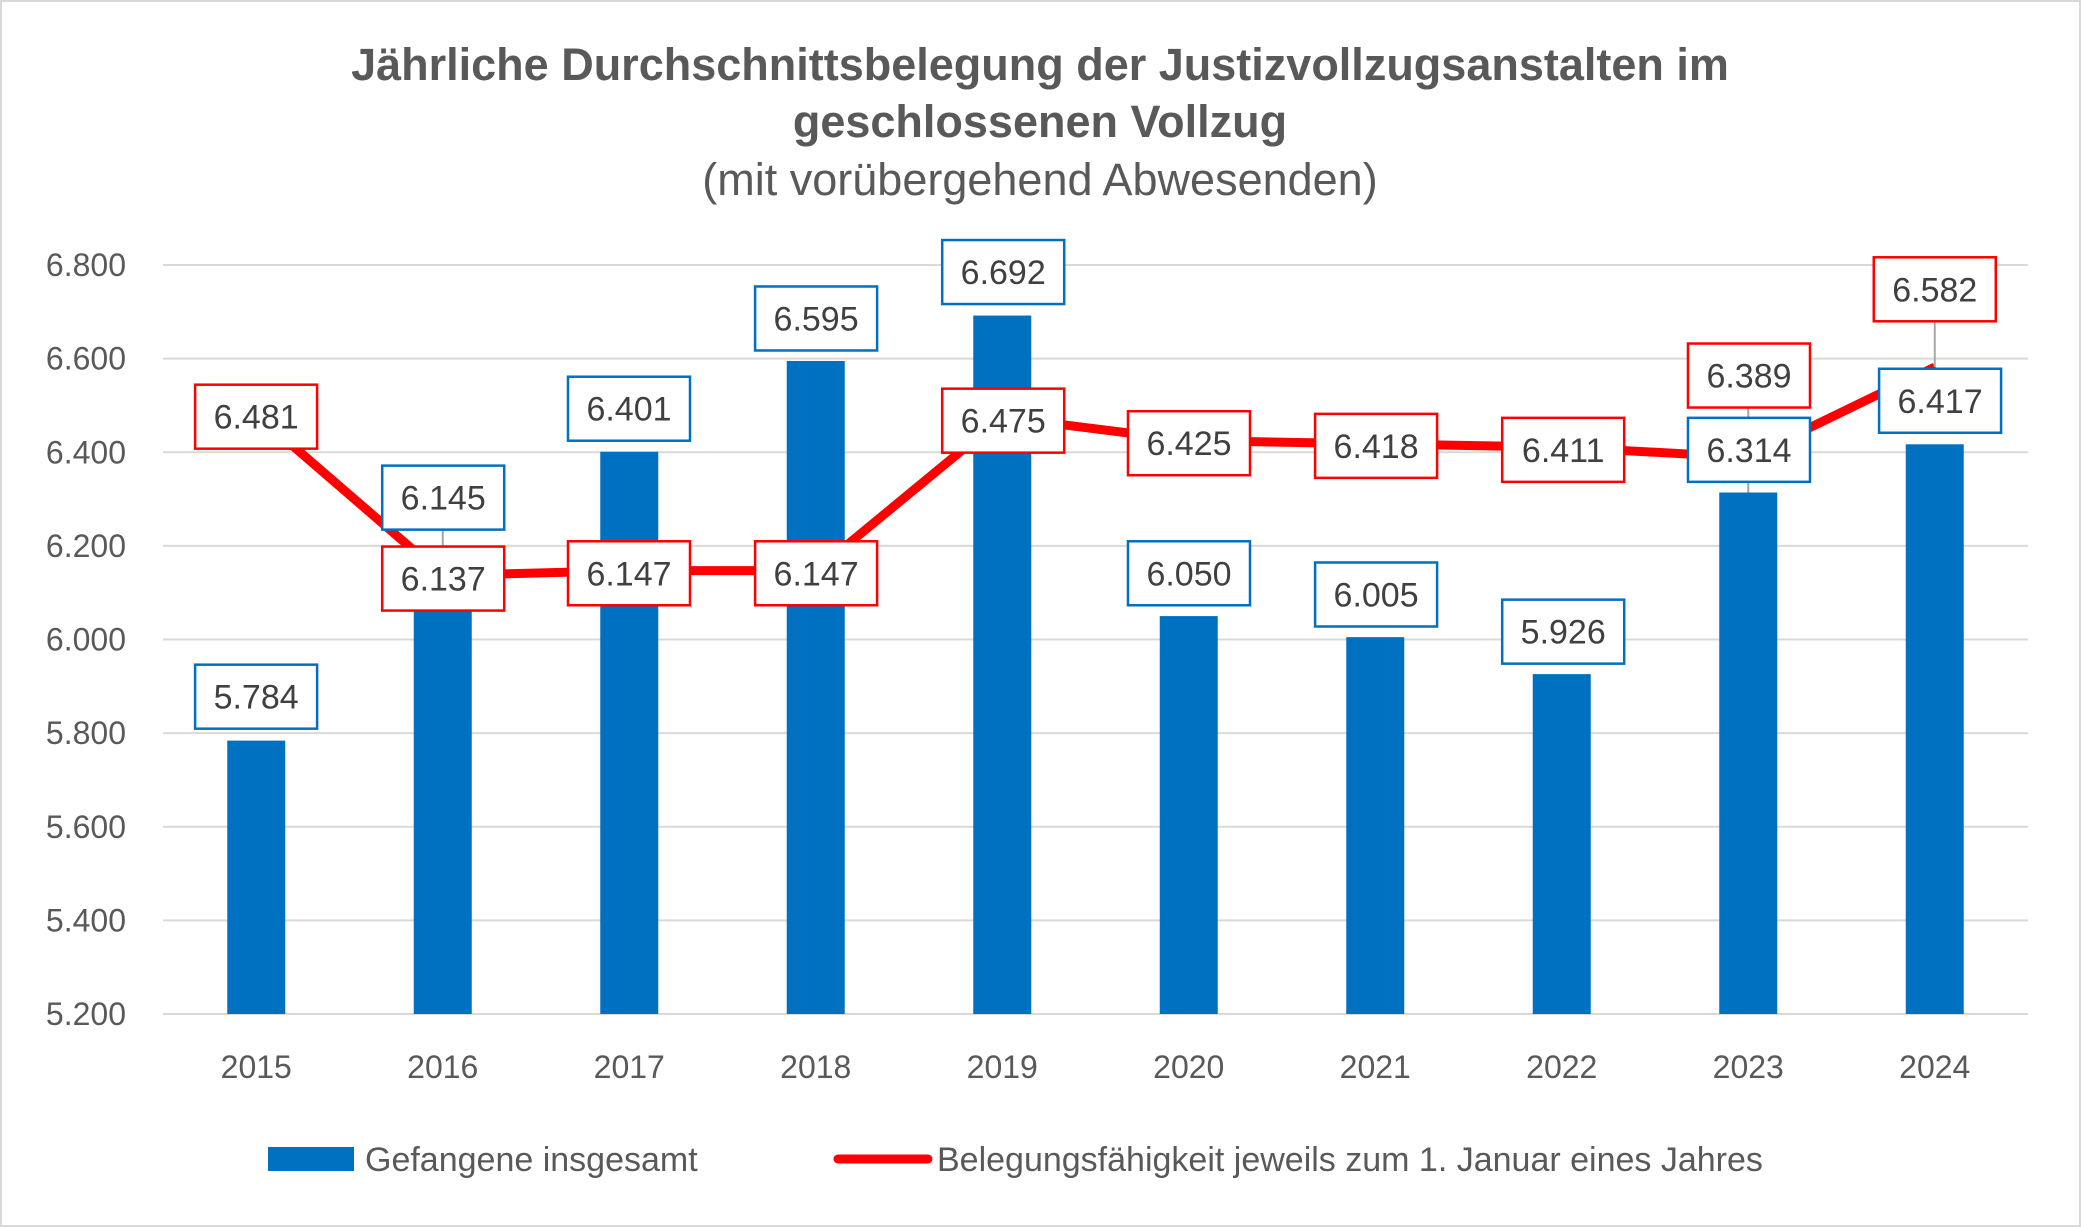 The width and height of the screenshot is (2081, 1227). I want to click on bar-data-label: 5.926, so click(1563, 633).